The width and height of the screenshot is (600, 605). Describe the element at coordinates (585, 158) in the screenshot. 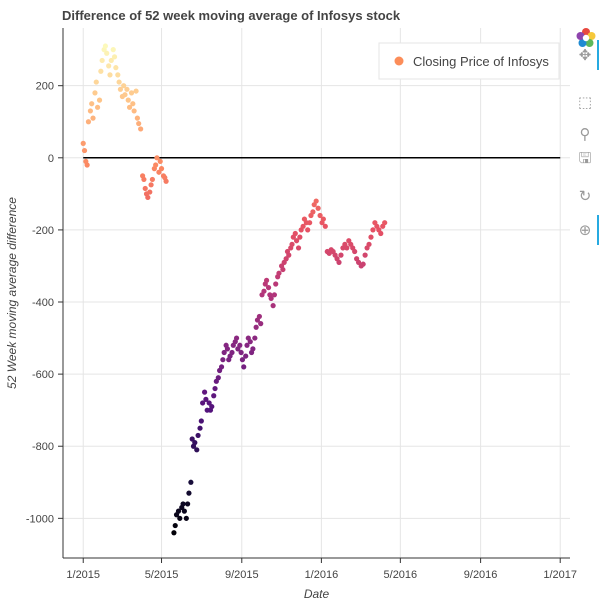

I see `save-icon: 🖫` at that location.